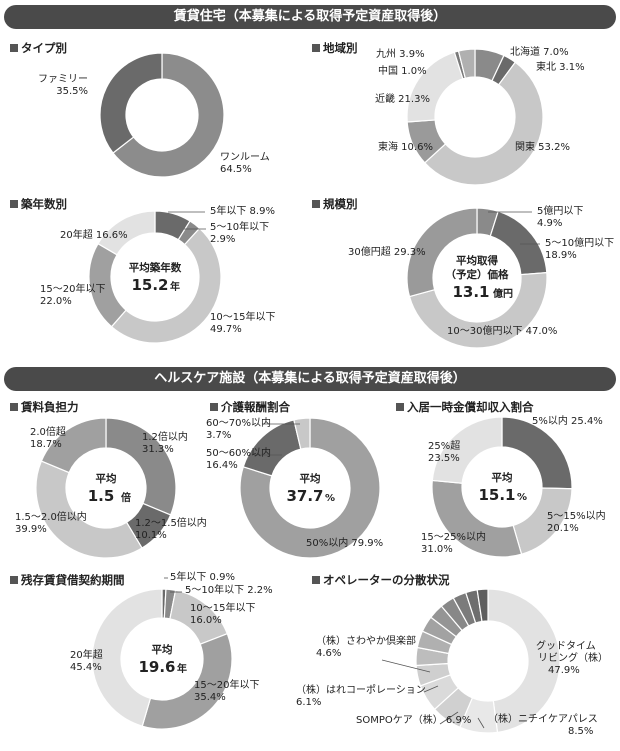 The image size is (620, 751). Describe the element at coordinates (106, 478) in the screenshot. I see `center-label-rent: 平均` at that location.